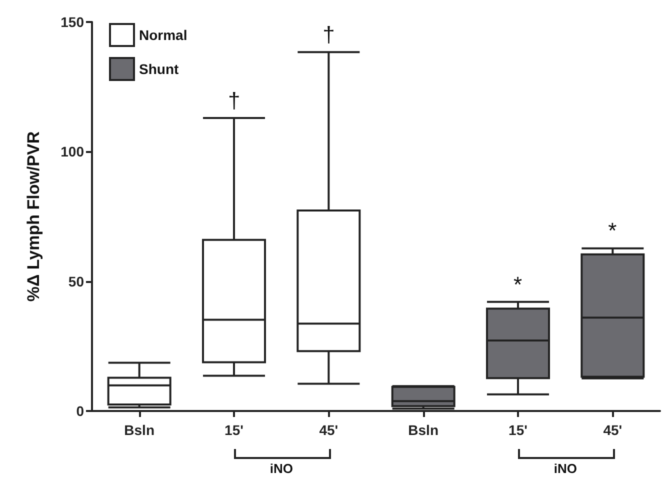  Describe the element at coordinates (76, 281) in the screenshot. I see `y-tick-label: 50` at that location.